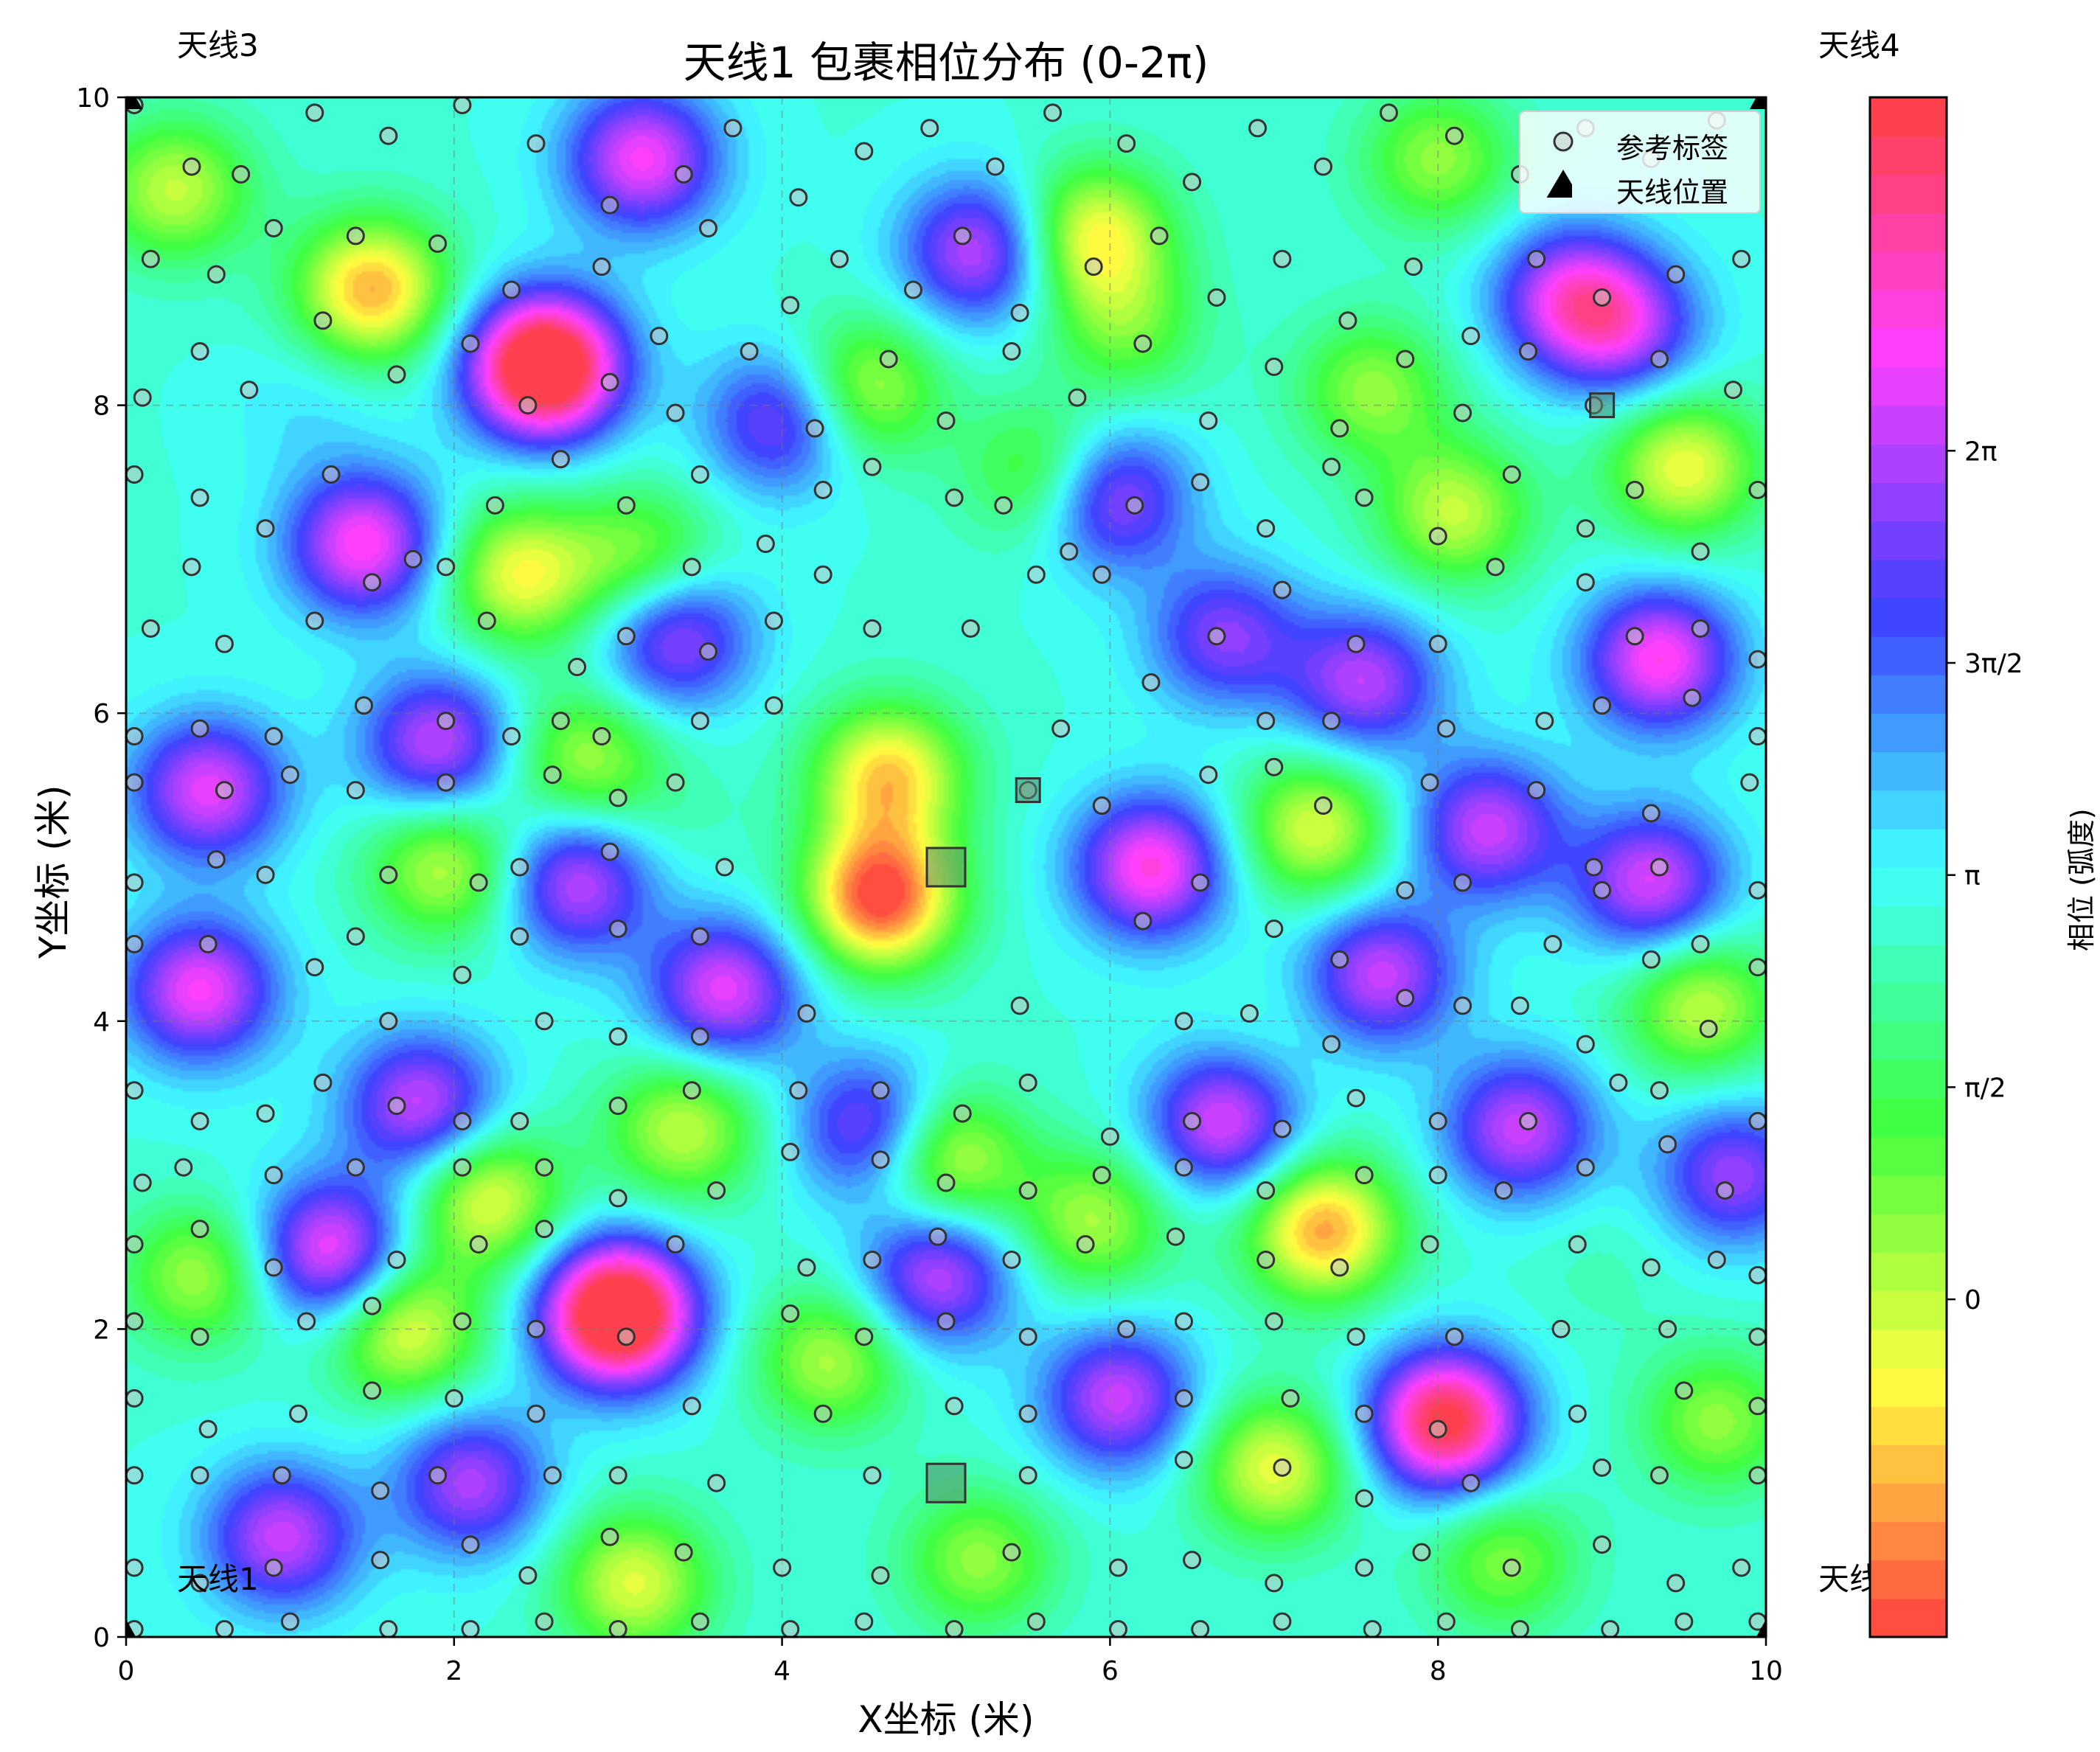 This screenshot has width=2100, height=1752. Describe the element at coordinates (102, 1638) in the screenshot. I see `y-tick-label: 0` at that location.